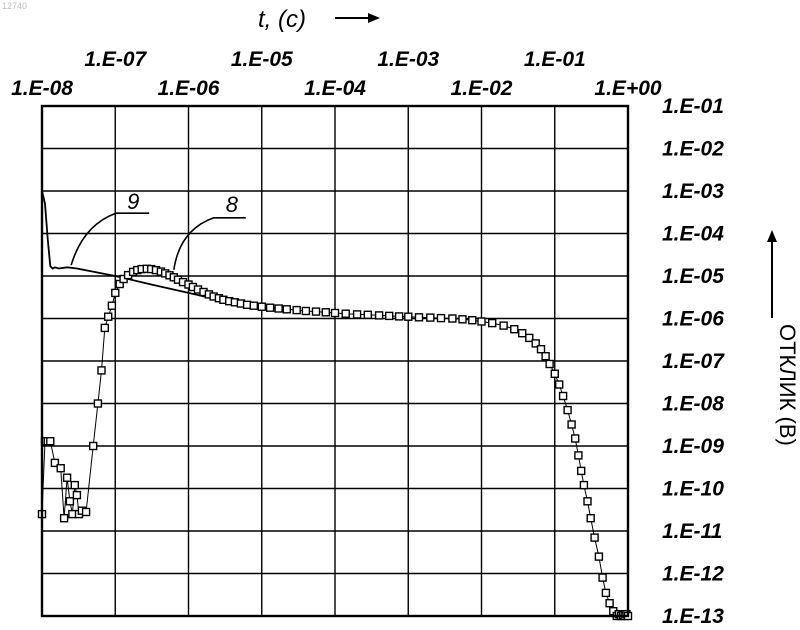  Describe the element at coordinates (693, 446) in the screenshot. I see `y-tick-label: 1.E-09` at that location.